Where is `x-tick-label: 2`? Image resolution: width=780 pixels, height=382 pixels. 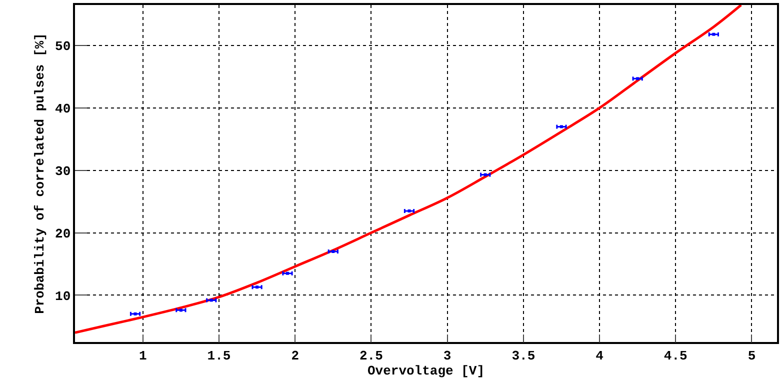
x-tick-label: 2 is located at coordinates (295, 356).